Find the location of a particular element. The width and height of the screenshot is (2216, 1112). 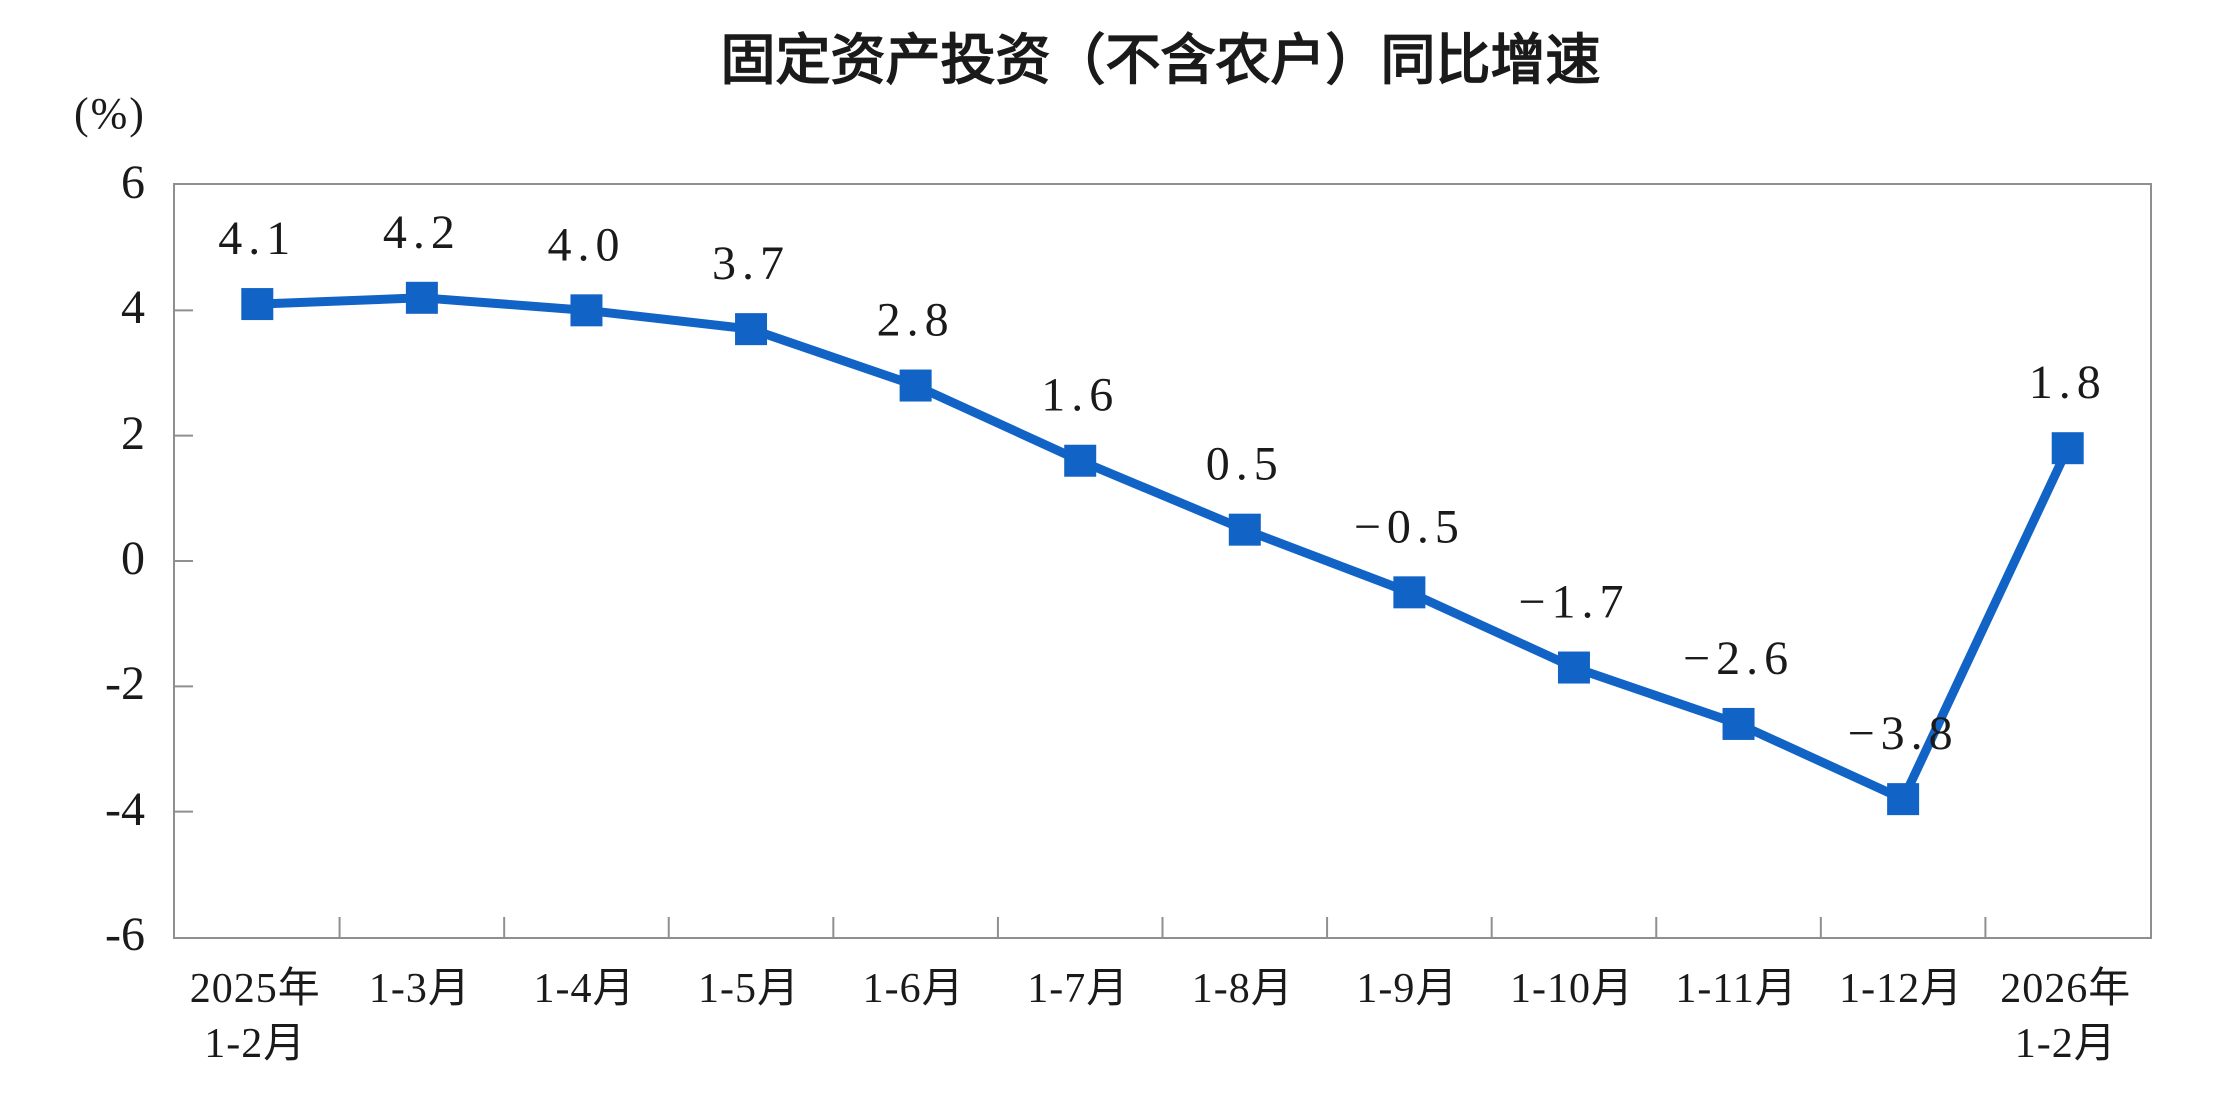

y-axis-label: -6 is located at coordinates (125, 934).